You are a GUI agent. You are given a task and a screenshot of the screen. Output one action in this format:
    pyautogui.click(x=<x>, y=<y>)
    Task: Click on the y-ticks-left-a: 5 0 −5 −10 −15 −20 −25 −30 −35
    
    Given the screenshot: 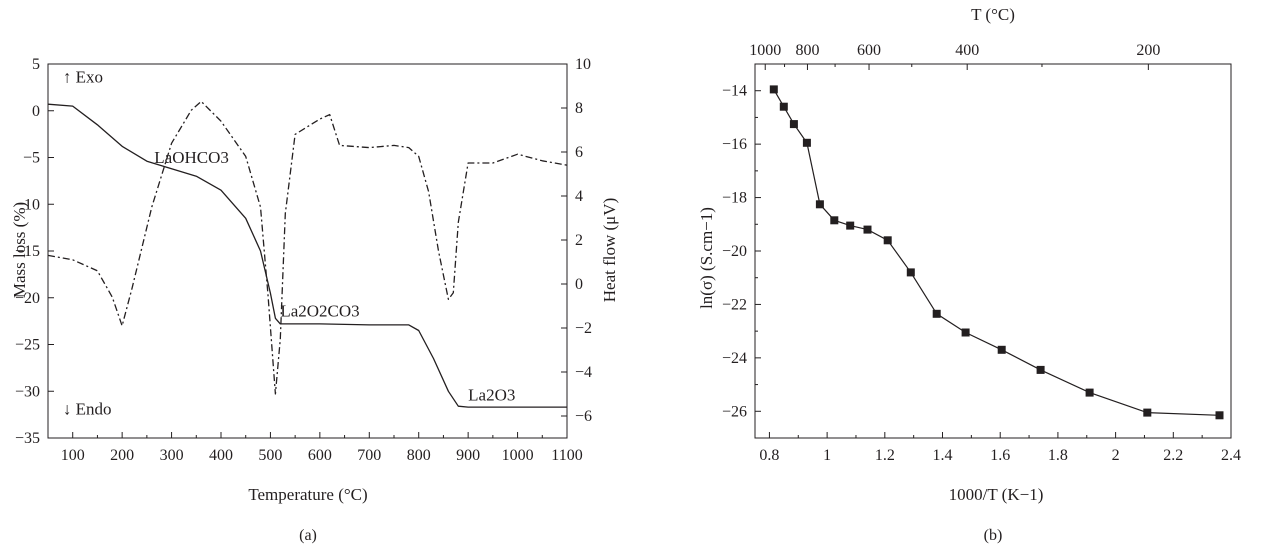 What is the action you would take?
    pyautogui.click(x=34, y=251)
    